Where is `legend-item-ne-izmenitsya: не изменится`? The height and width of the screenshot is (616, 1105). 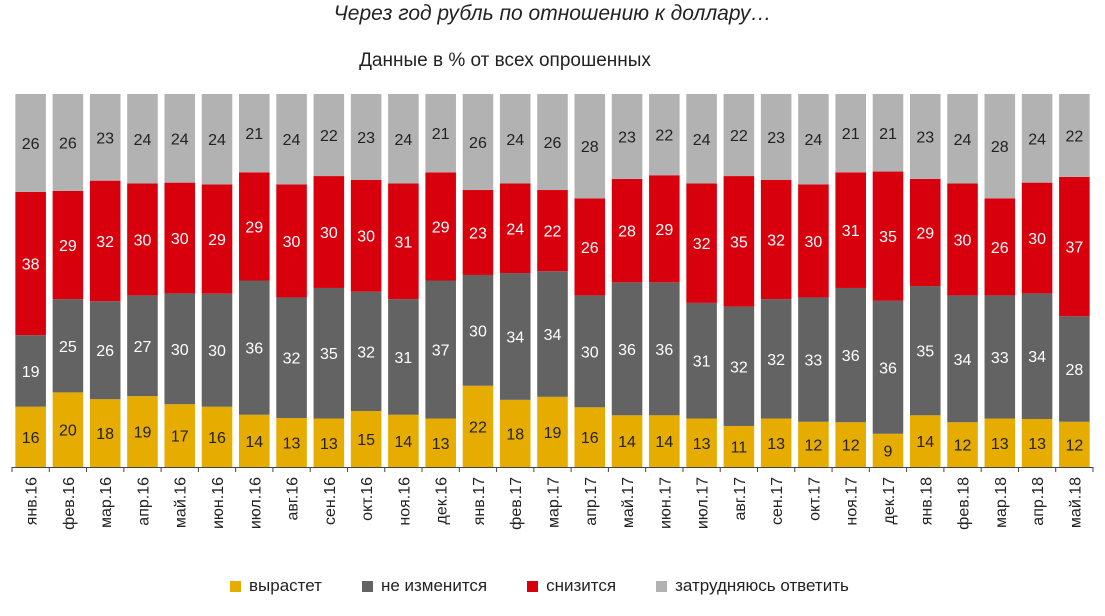
legend-item-ne-izmenitsya: не изменится is located at coordinates (424, 586).